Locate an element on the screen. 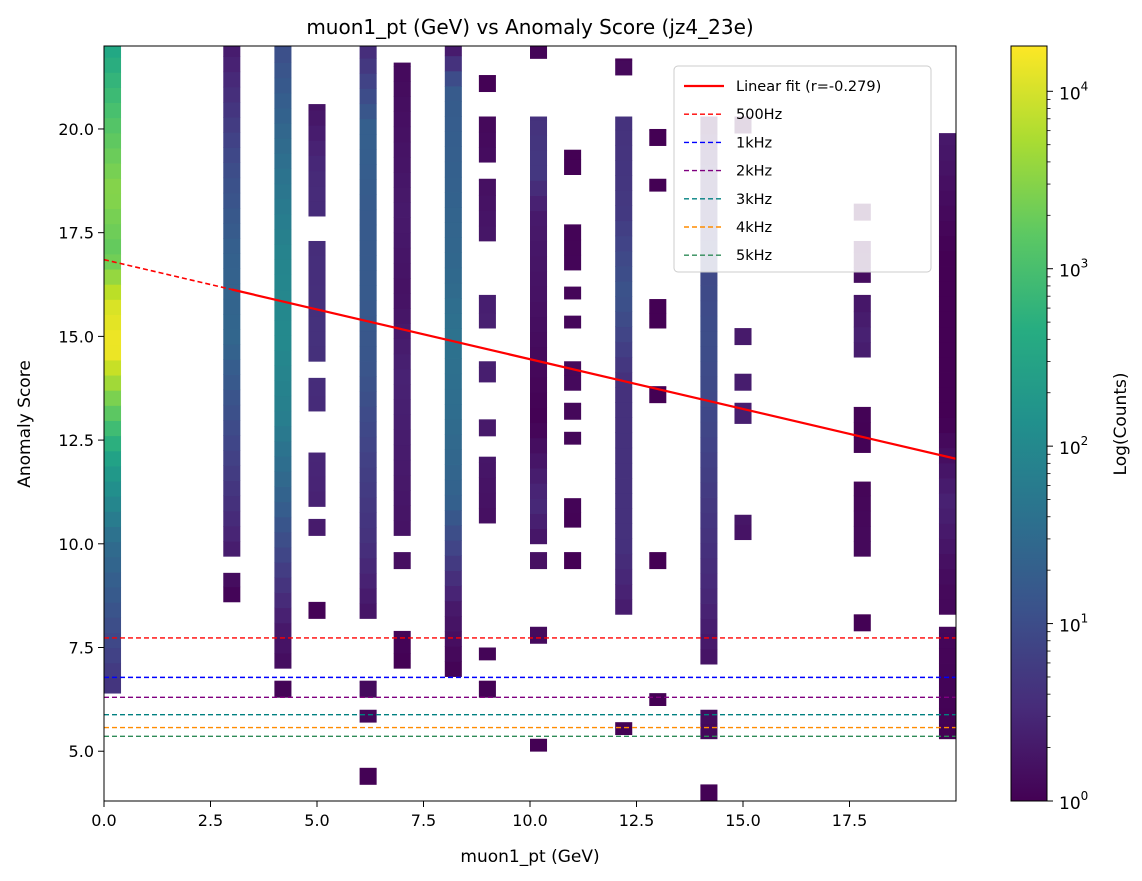 The width and height of the screenshot is (1142, 881). y-tick-label: 20.0 is located at coordinates (76, 129).